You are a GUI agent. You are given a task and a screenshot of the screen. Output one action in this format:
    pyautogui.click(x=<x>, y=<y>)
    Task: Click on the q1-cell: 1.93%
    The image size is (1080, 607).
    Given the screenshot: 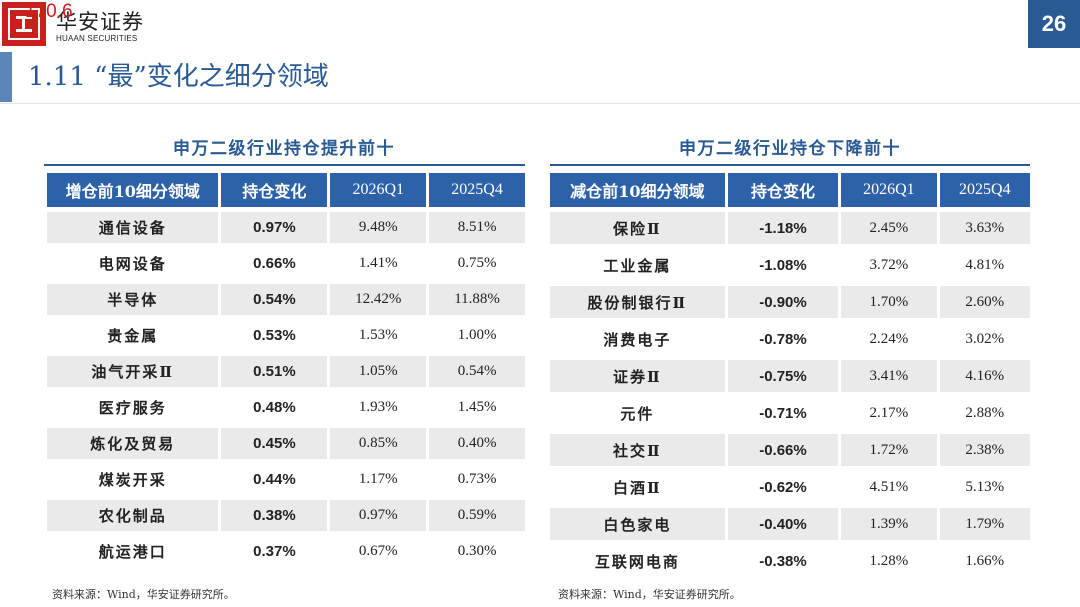 What is the action you would take?
    pyautogui.click(x=378, y=407)
    